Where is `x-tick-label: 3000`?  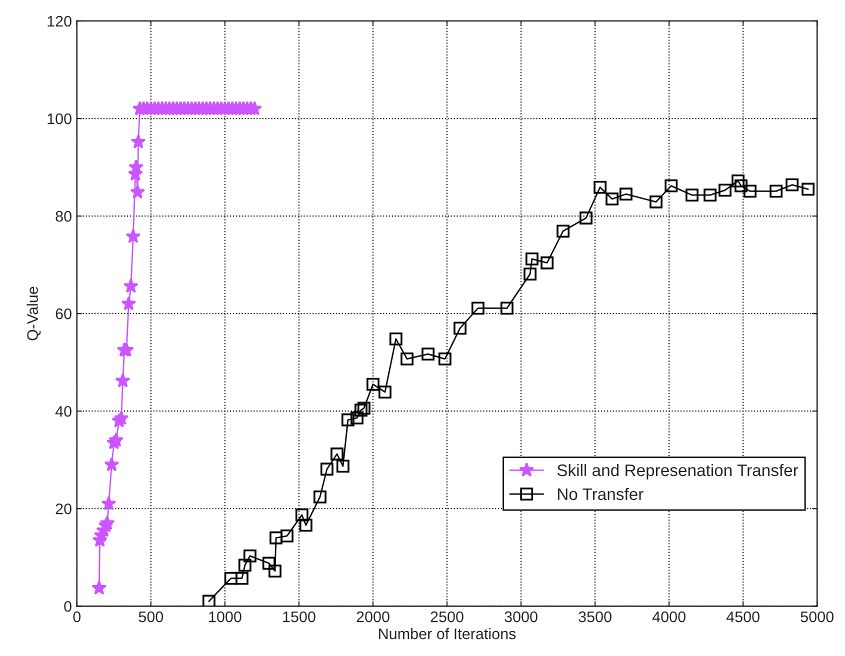
x-tick-label: 3000 is located at coordinates (521, 616).